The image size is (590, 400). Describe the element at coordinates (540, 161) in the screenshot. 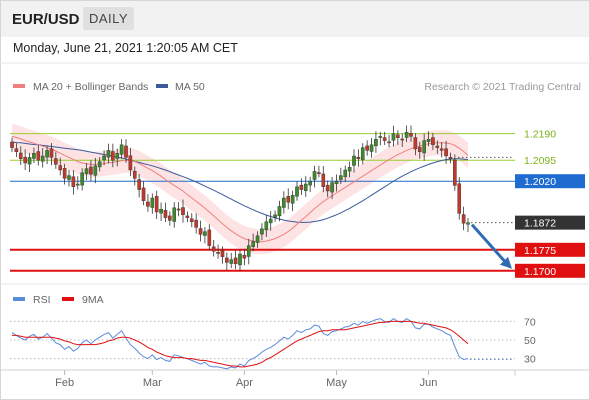

I see `level-label: 1.2095` at that location.